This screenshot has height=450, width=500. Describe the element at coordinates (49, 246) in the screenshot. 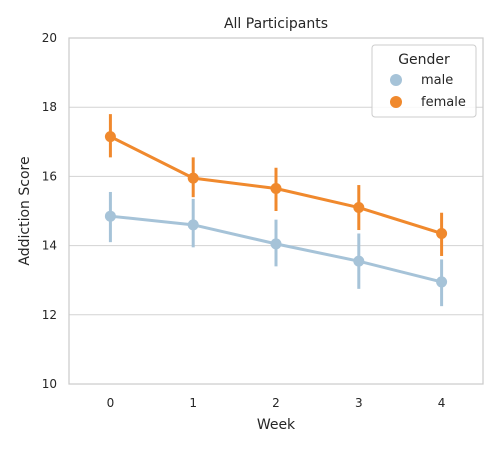

I see `y-tick-label: 14` at that location.